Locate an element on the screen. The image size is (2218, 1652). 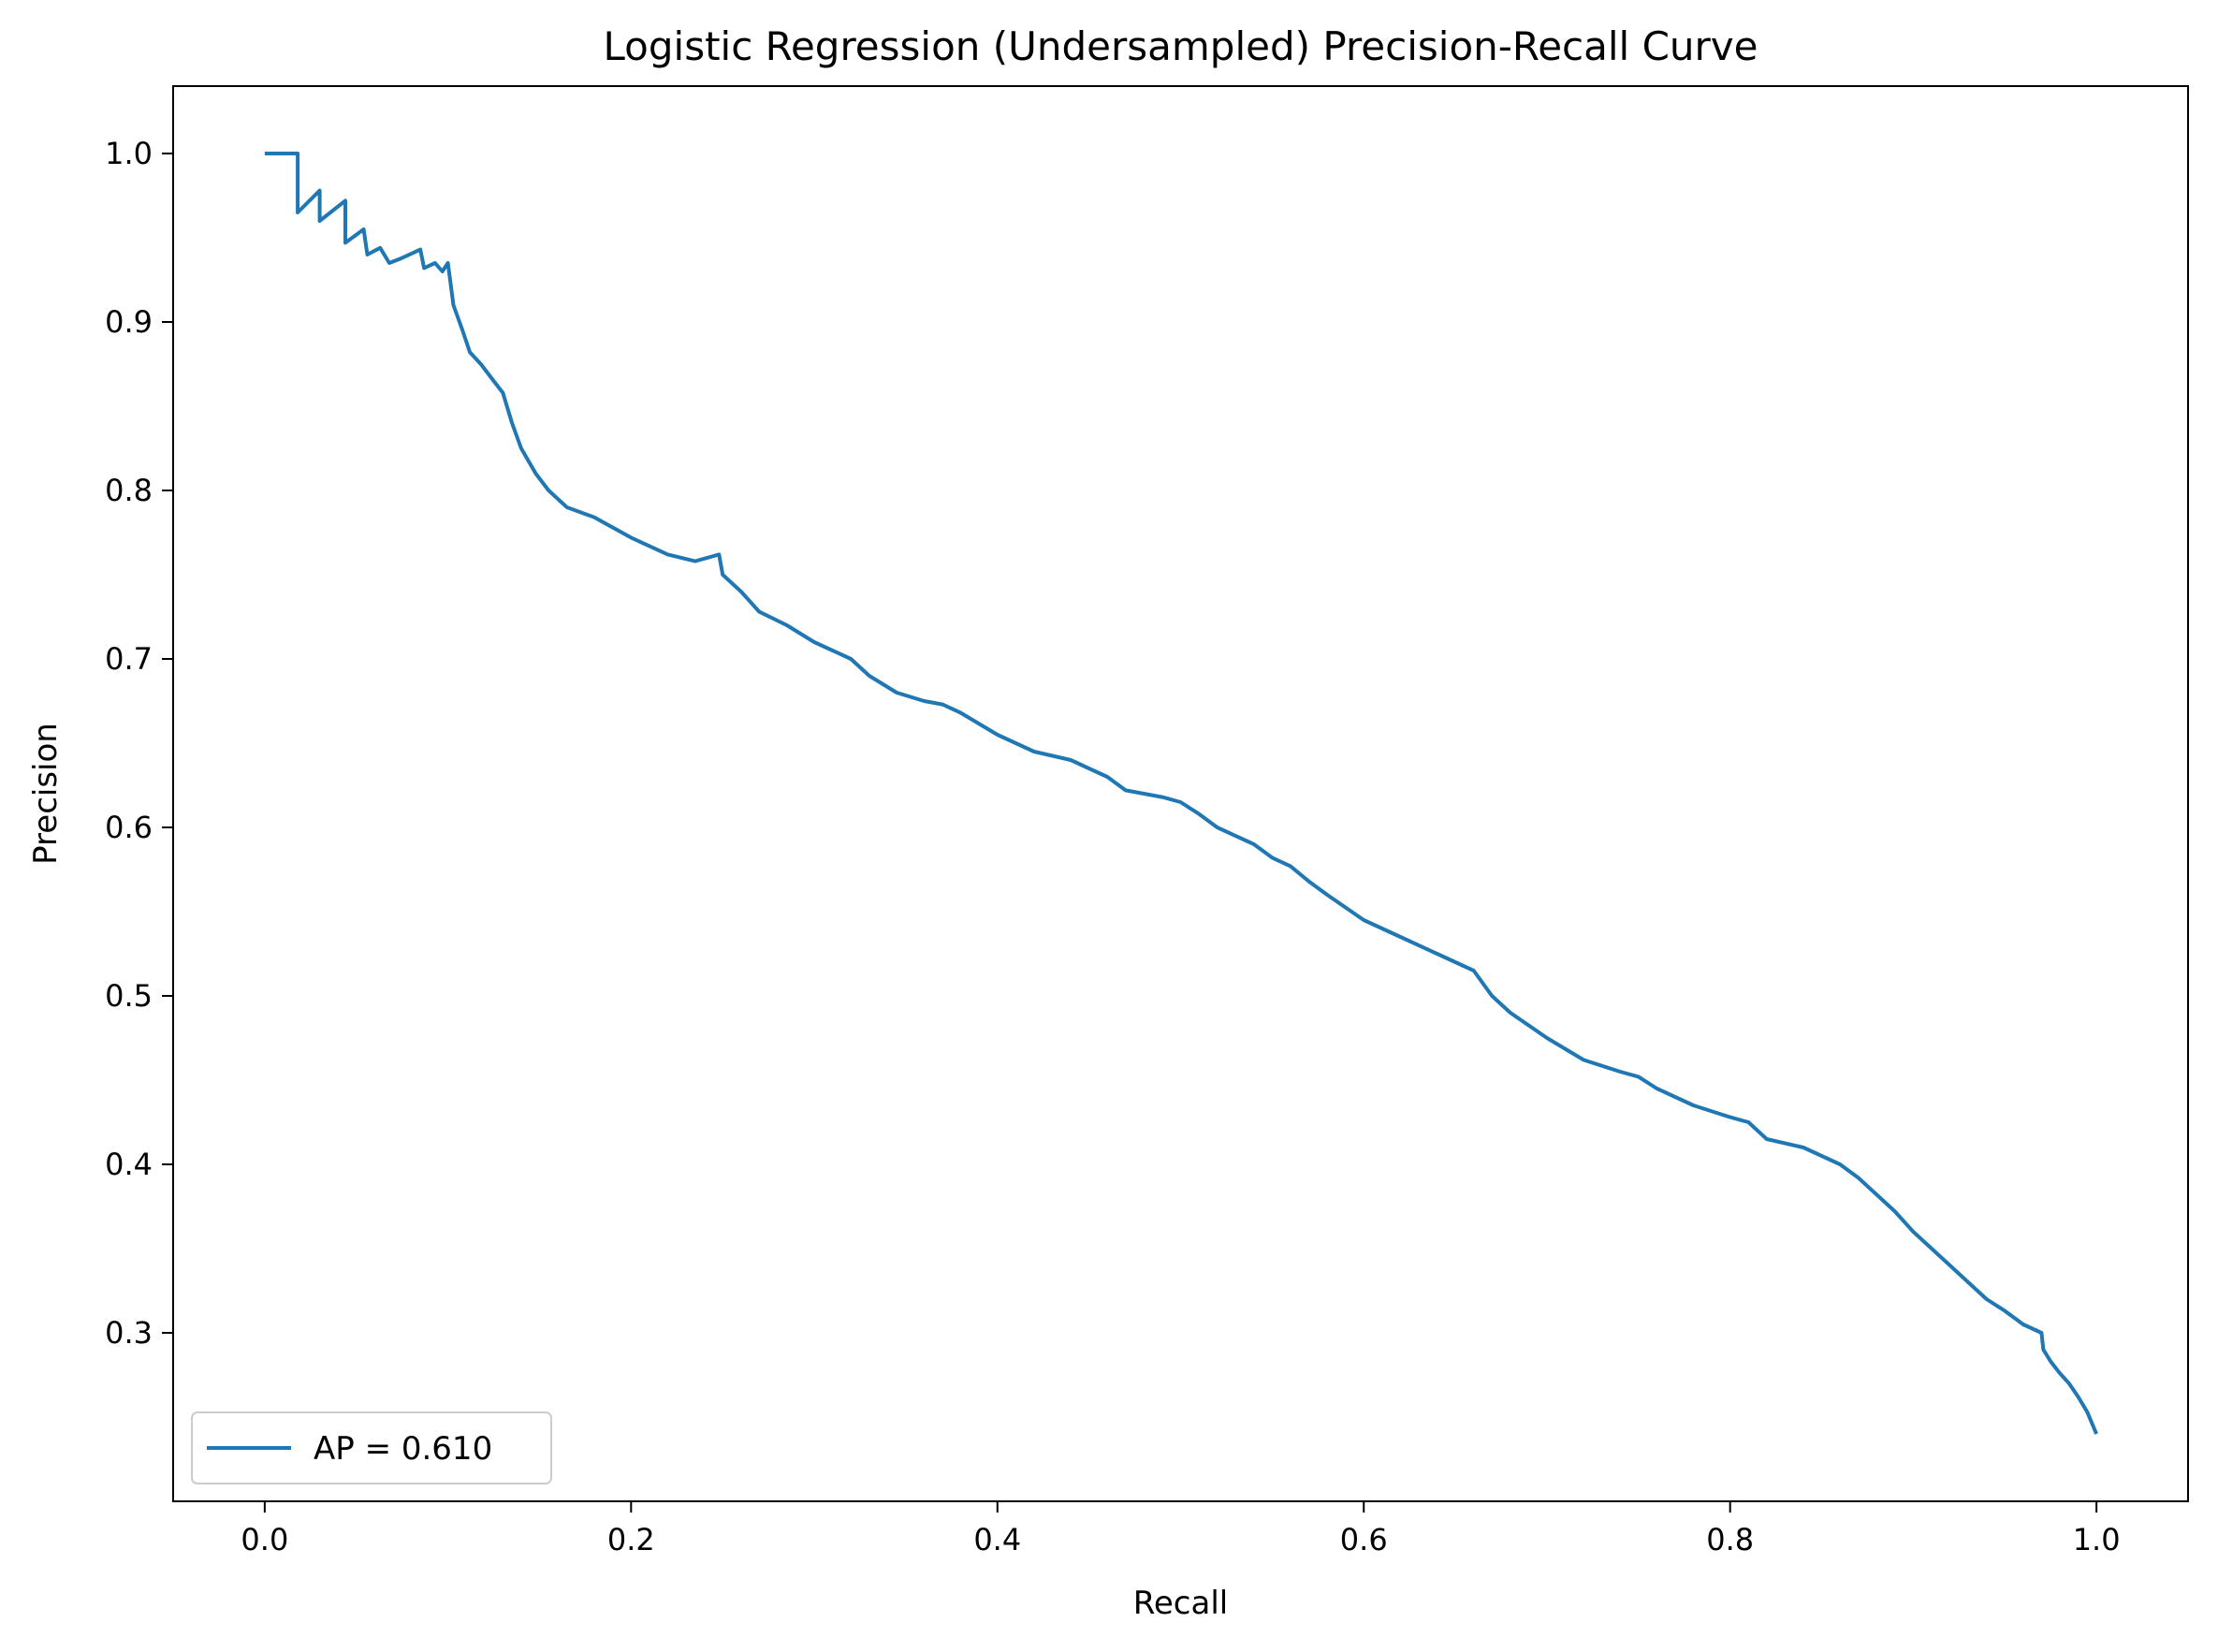
y-tick-label: 1.0 is located at coordinates (129, 153).